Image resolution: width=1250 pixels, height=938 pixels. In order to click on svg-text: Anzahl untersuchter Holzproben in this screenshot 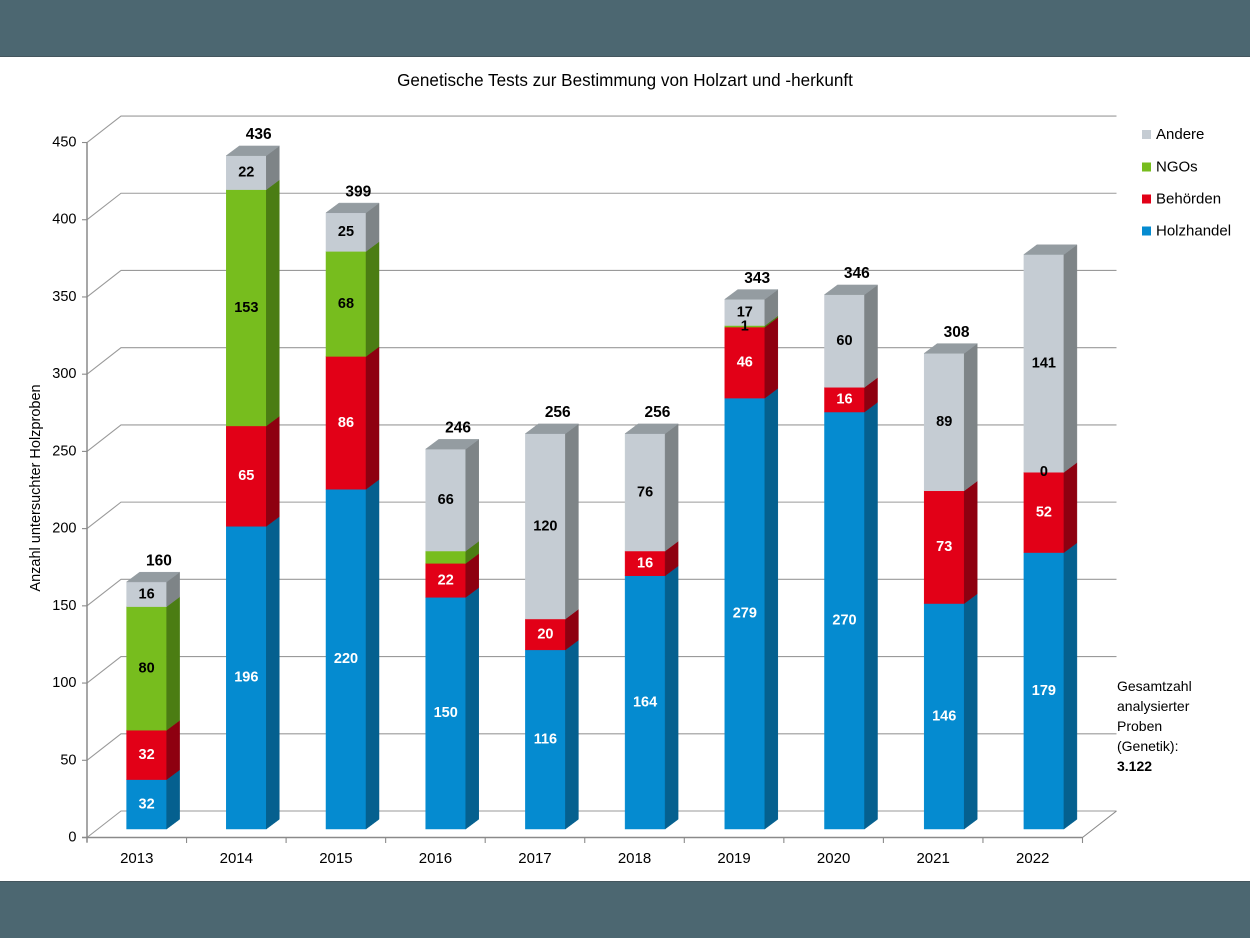, I will do `click(36, 487)`.